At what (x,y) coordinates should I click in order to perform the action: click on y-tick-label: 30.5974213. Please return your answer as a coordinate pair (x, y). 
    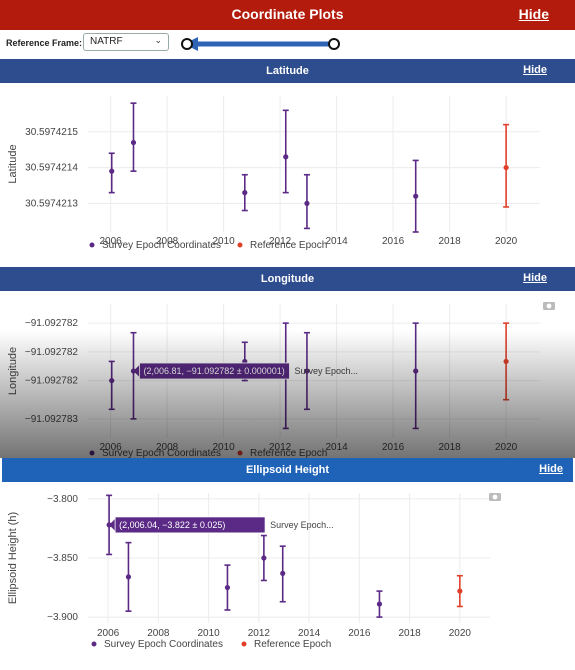
    Looking at the image, I should click on (51, 203).